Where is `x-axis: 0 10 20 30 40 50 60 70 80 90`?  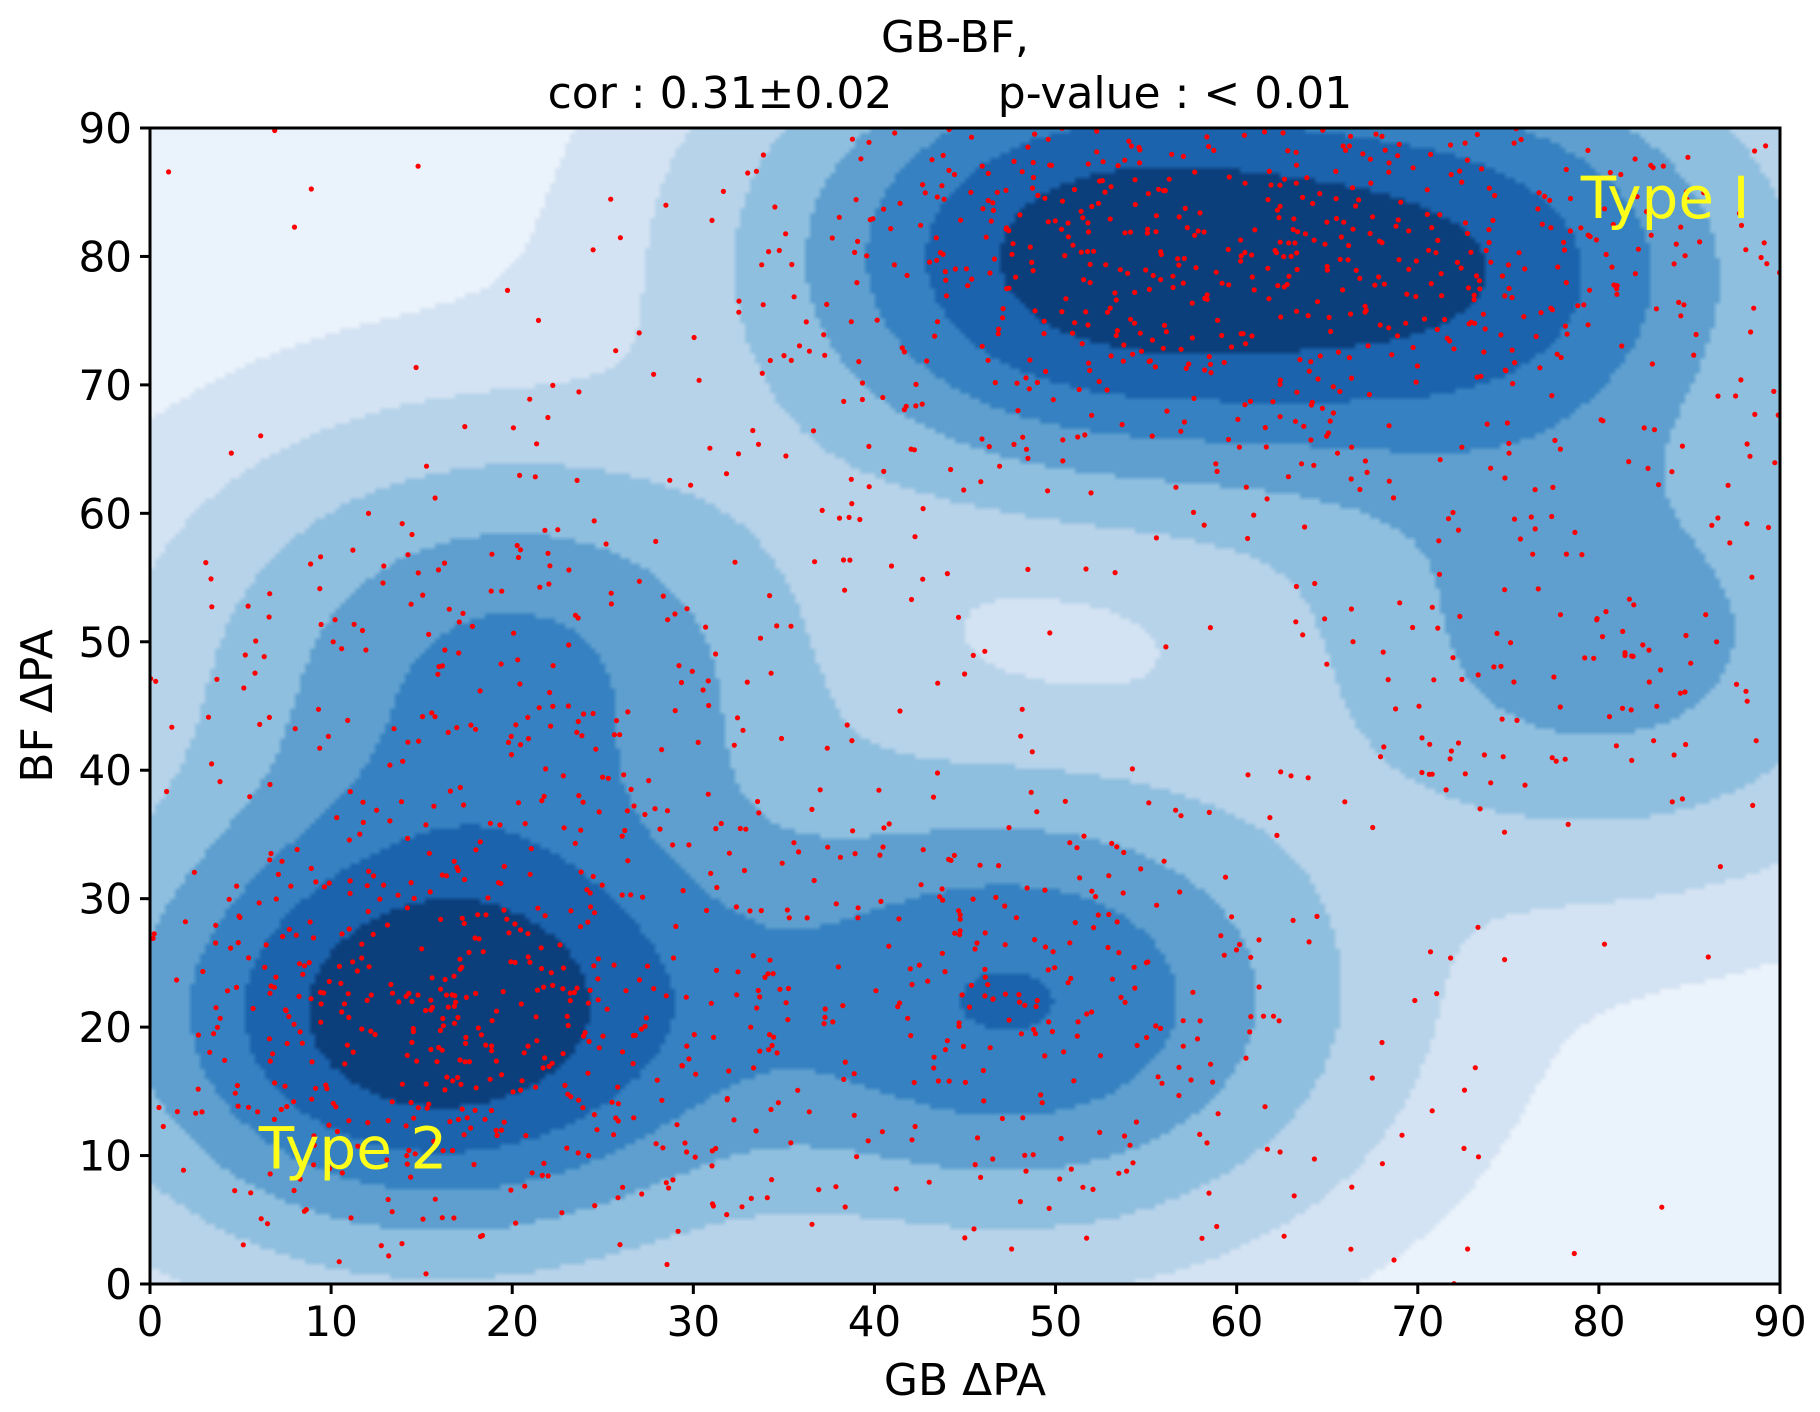
x-axis: 0 10 20 30 40 50 60 70 80 90 is located at coordinates (972, 1315).